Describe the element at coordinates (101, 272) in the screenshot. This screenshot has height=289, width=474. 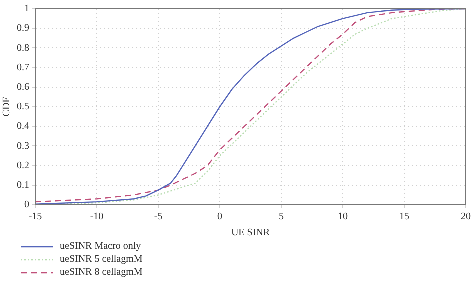
I see `legend-label: ueSINR 8 cellagmM` at that location.